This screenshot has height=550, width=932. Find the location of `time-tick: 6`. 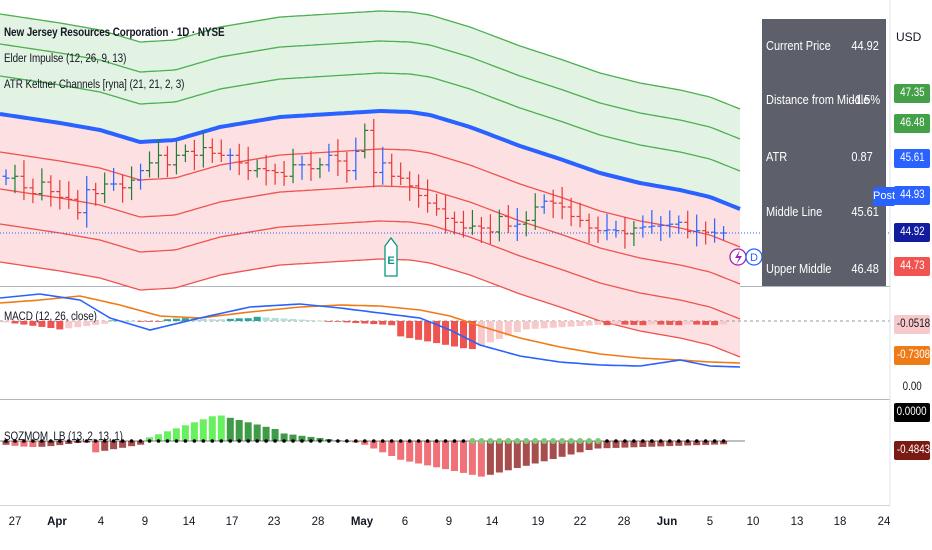

time-tick: 6 is located at coordinates (405, 522).